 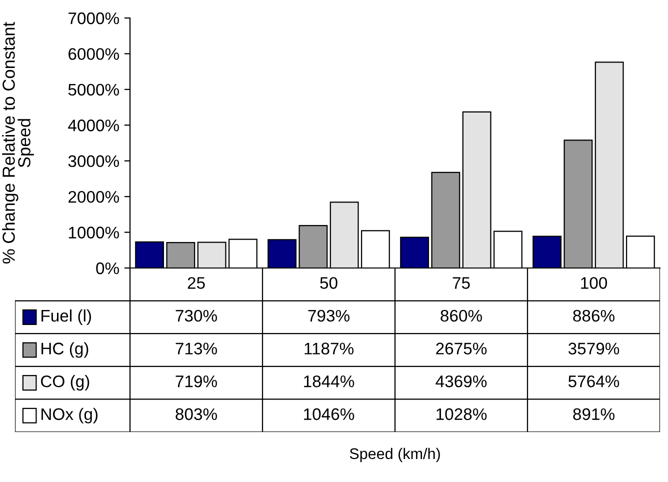 What do you see at coordinates (329, 414) in the screenshot?
I see `data-label: 1046%` at bounding box center [329, 414].